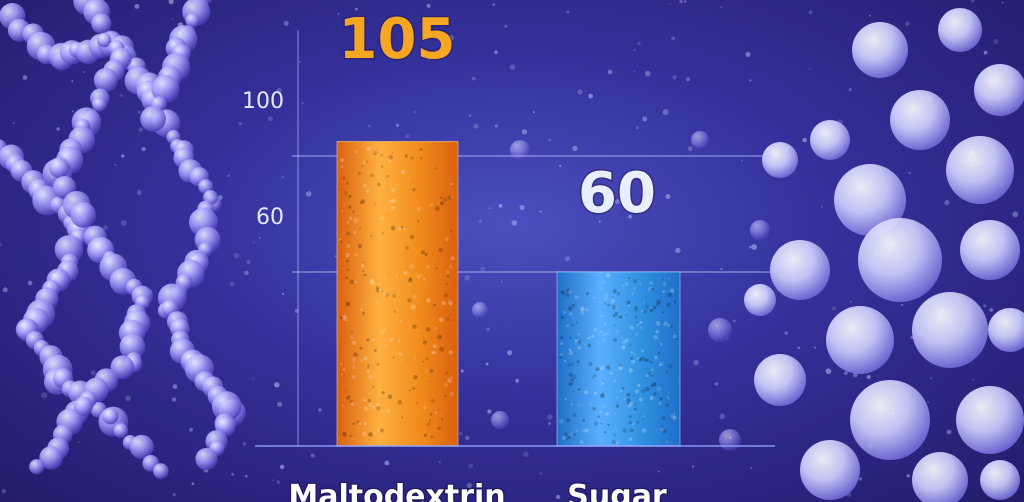 The height and width of the screenshot is (502, 1024). Describe the element at coordinates (270, 217) in the screenshot. I see `y-tick-label-60: 60` at that location.